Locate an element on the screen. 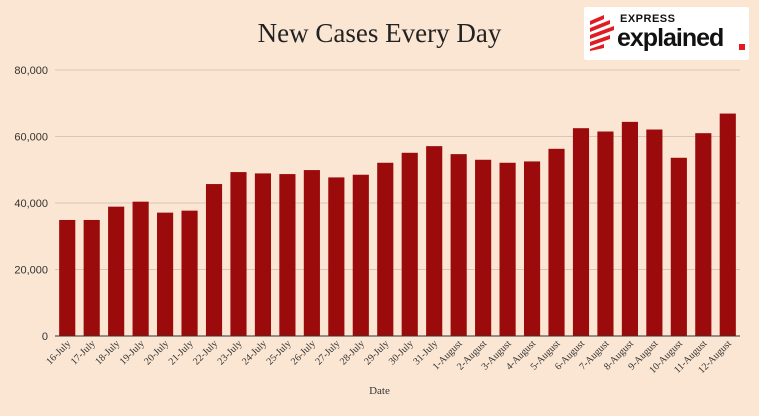 The height and width of the screenshot is (416, 759). x-tick-label: 30-July is located at coordinates (401, 352).